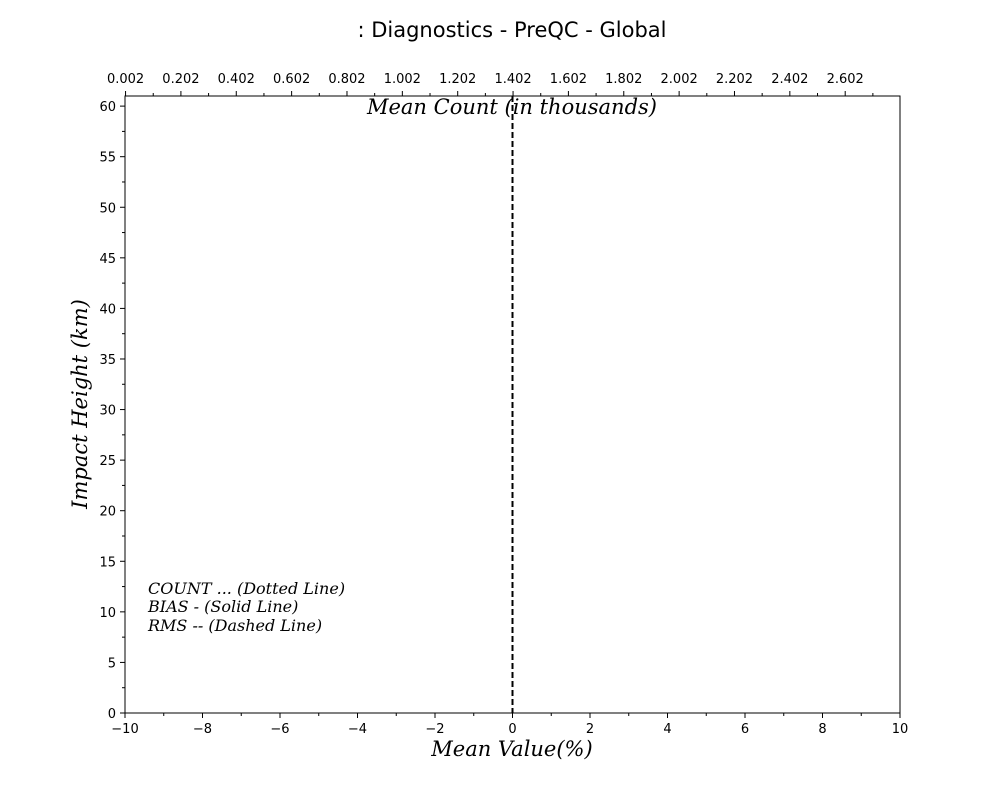  What do you see at coordinates (511, 107) in the screenshot?
I see `top-x-axis-label: Mean Count (in thousands)` at bounding box center [511, 107].